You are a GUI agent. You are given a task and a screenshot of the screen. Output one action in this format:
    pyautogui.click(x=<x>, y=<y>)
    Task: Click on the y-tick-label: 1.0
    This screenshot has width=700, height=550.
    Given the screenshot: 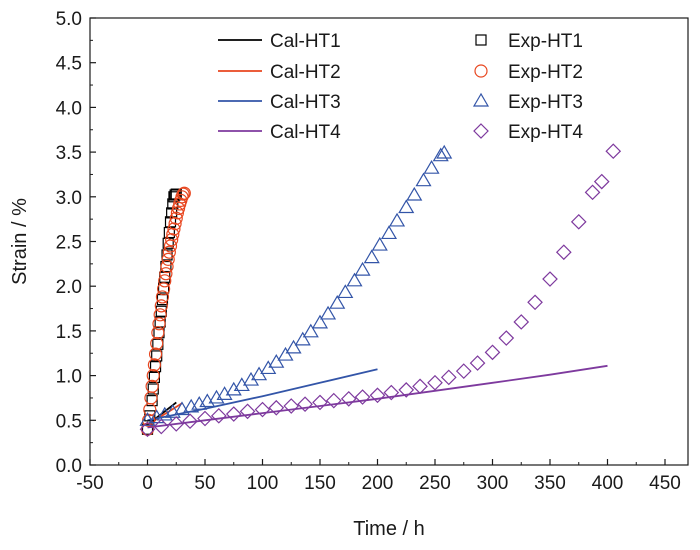 What is the action you would take?
    pyautogui.click(x=69, y=377)
    